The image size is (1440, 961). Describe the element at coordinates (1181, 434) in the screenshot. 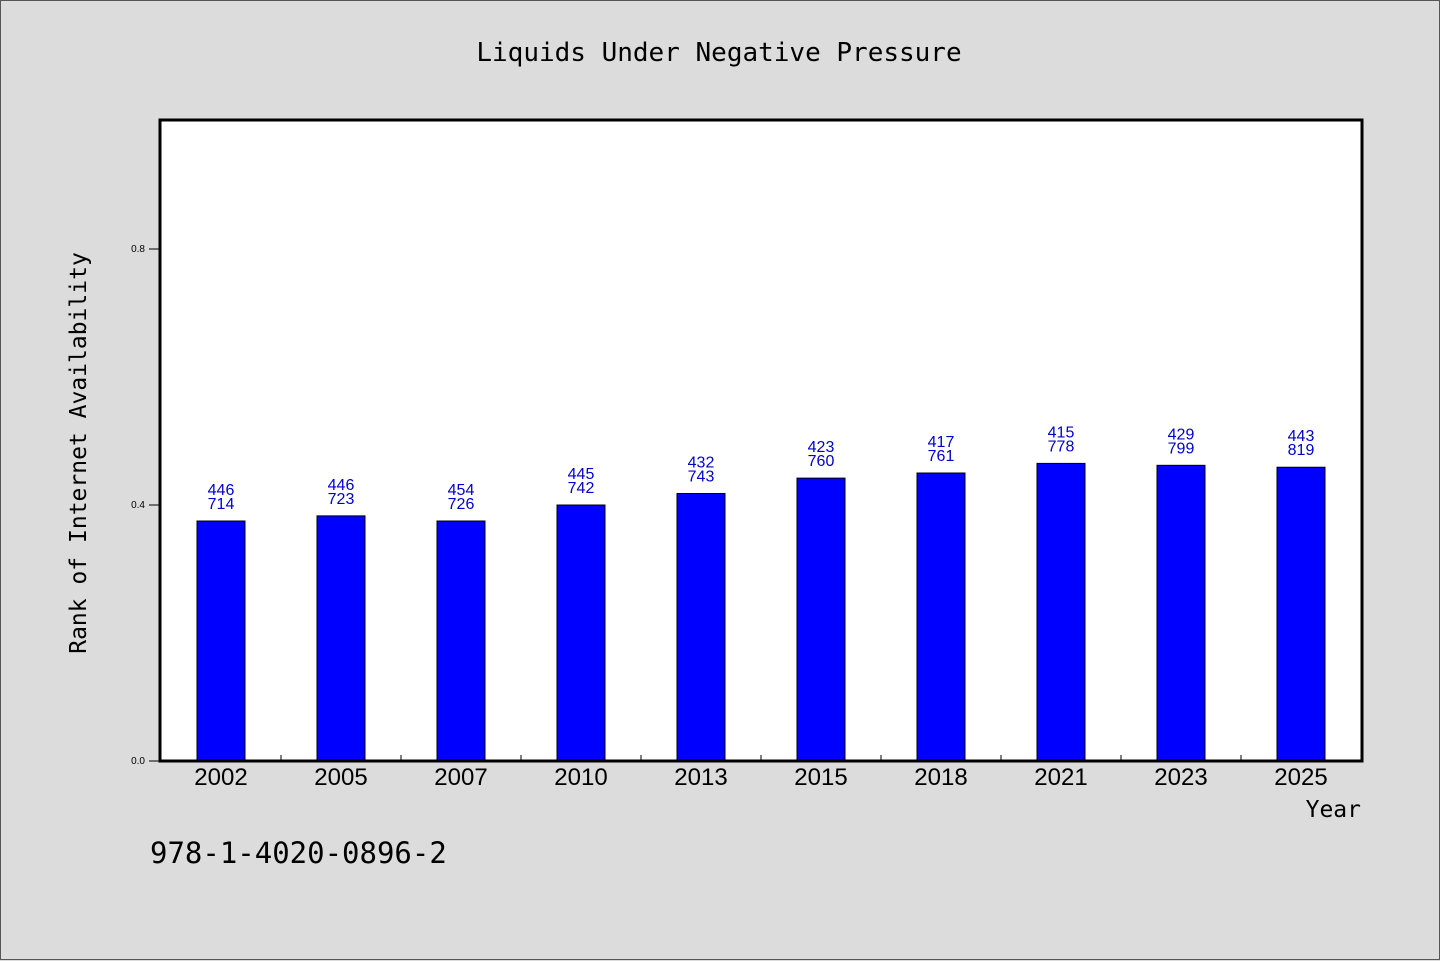

I see `data-label-2023-line1: 429` at that location.